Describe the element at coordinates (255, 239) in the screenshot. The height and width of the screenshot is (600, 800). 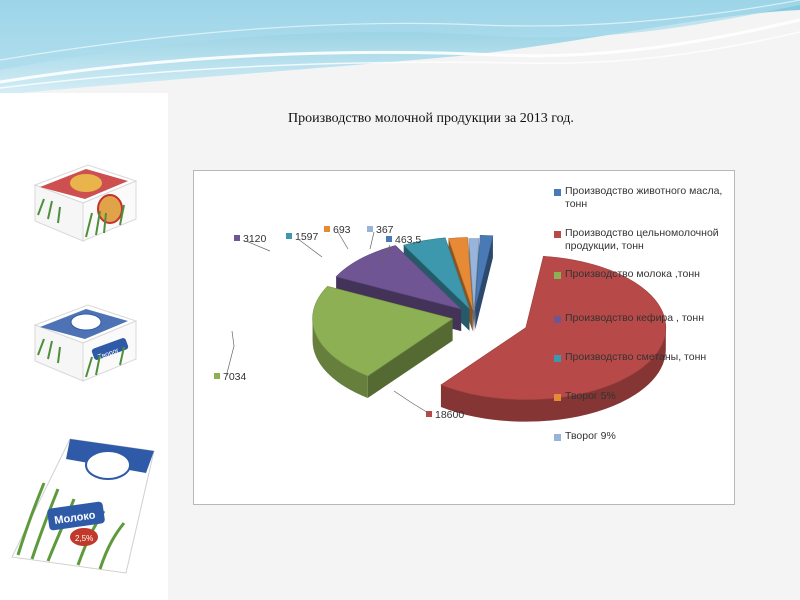
I see `data-label: 3120` at that location.